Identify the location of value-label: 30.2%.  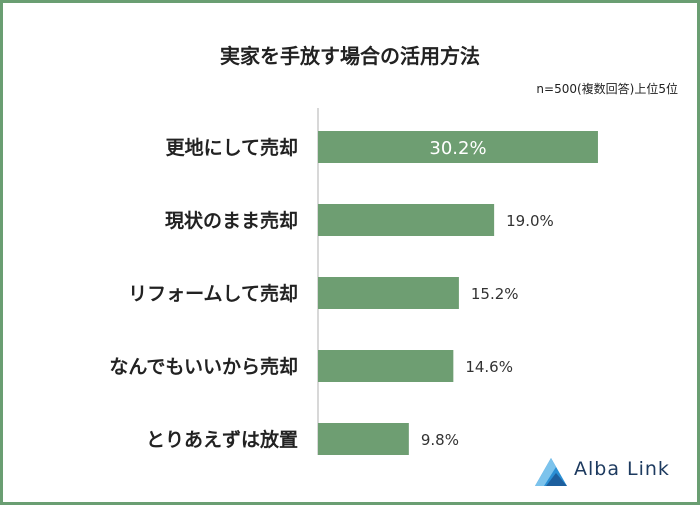
(457, 148).